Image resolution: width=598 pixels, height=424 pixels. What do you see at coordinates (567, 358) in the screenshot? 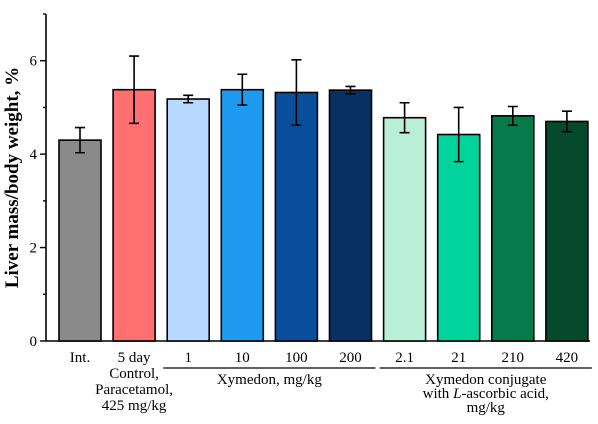
I see `x-tick-label: 420` at bounding box center [567, 358].